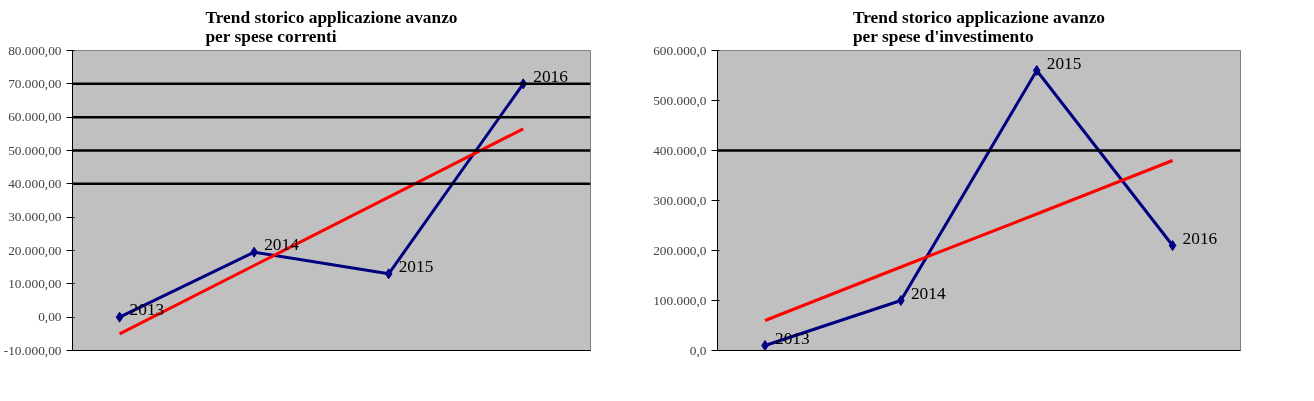  I want to click on y-tick-label: 50.000,00, so click(35, 150).